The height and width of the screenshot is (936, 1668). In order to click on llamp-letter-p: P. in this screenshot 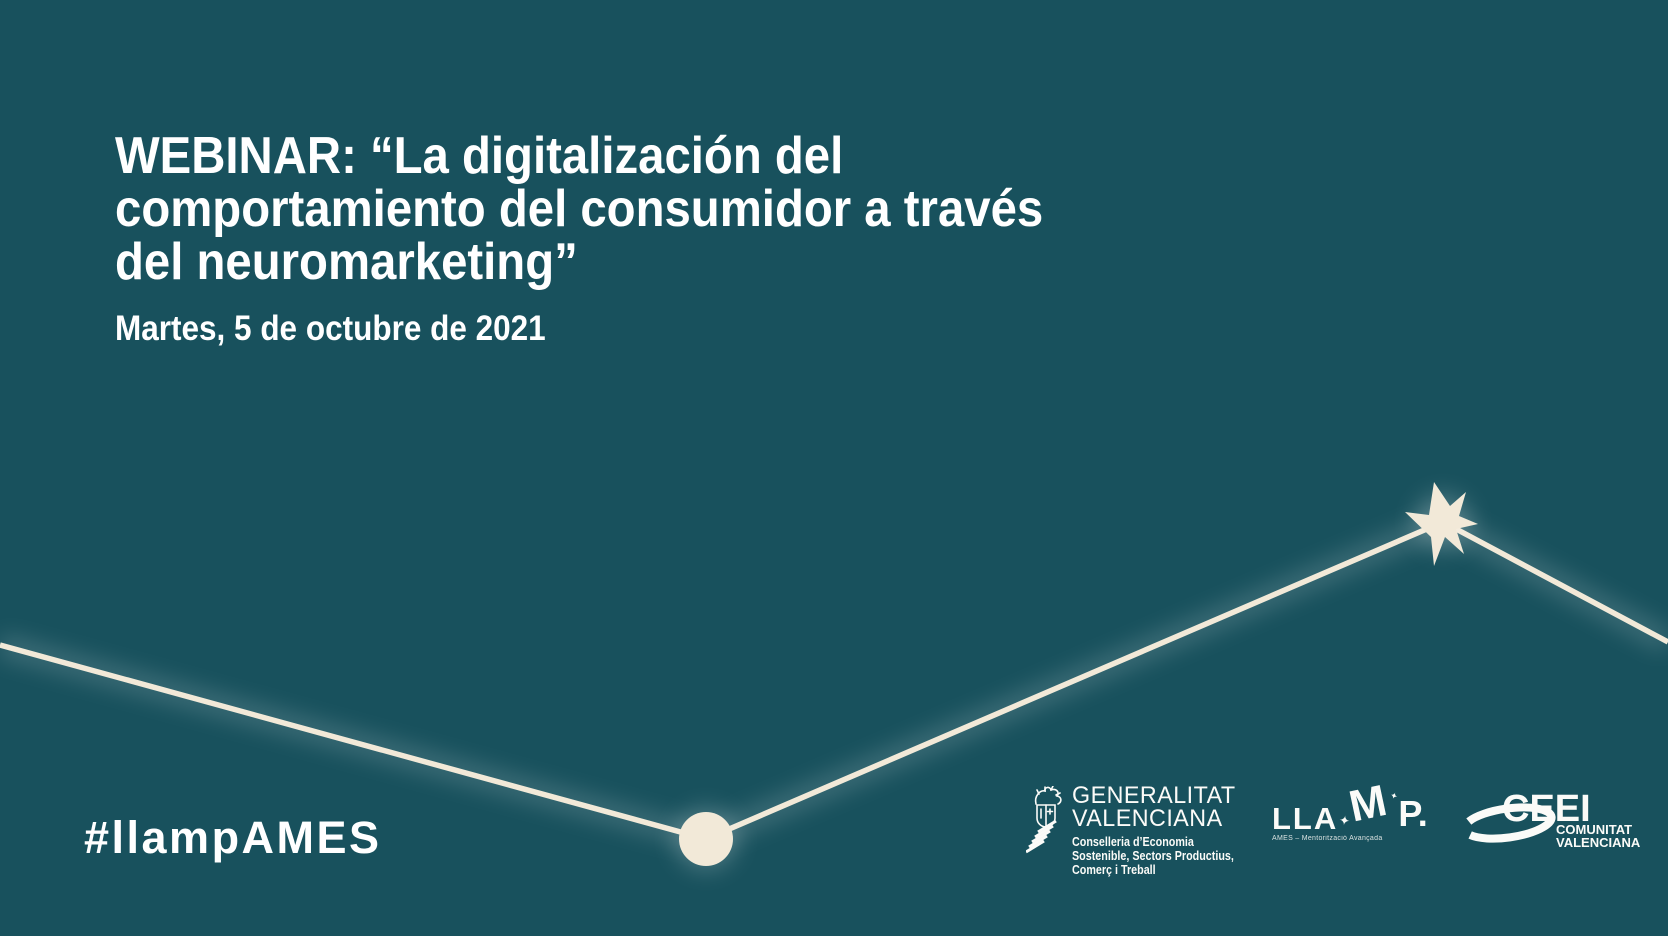, I will do `click(1413, 813)`.